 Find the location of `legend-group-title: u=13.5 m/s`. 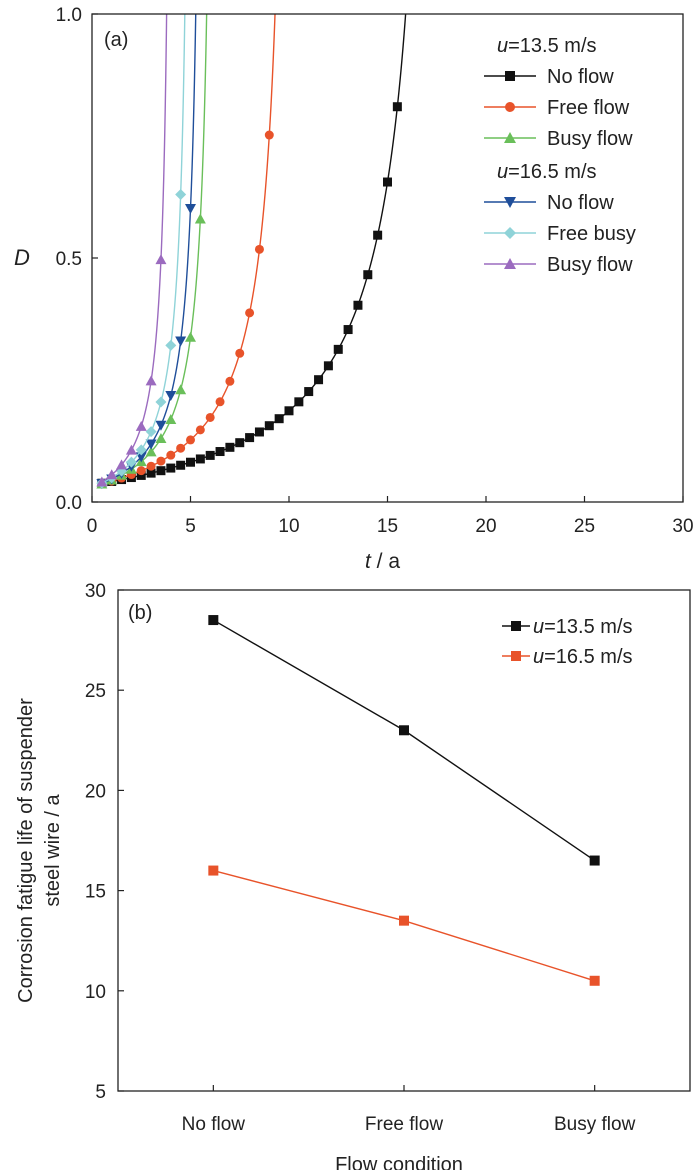

legend-group-title: u=13.5 m/s is located at coordinates (547, 46).